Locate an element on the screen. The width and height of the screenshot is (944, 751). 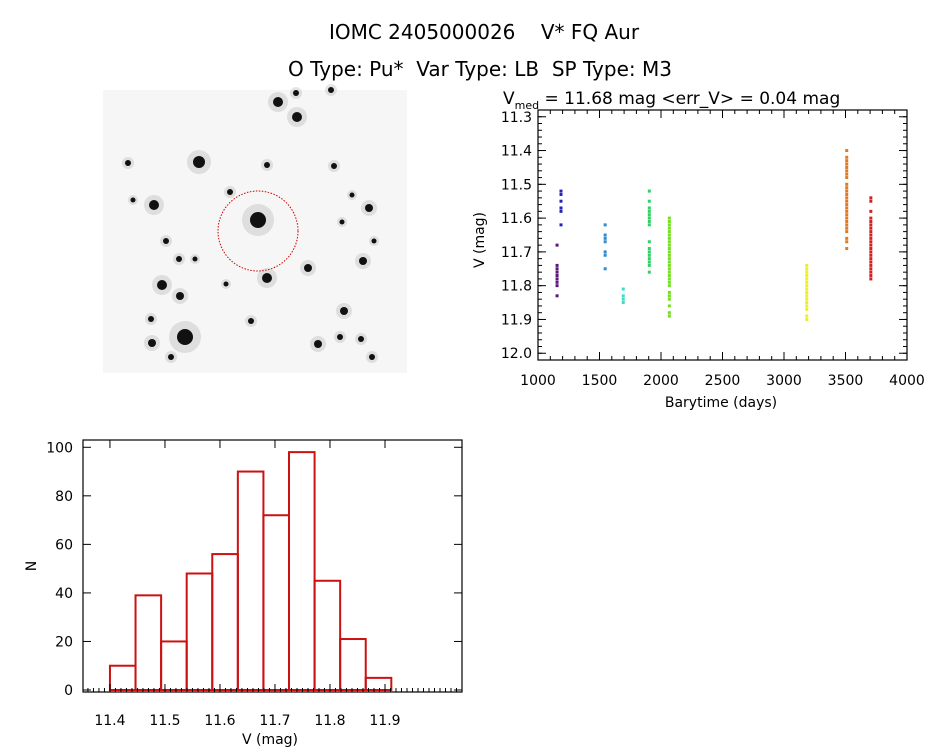
lc-xtick-label: 4000 is located at coordinates (907, 381).